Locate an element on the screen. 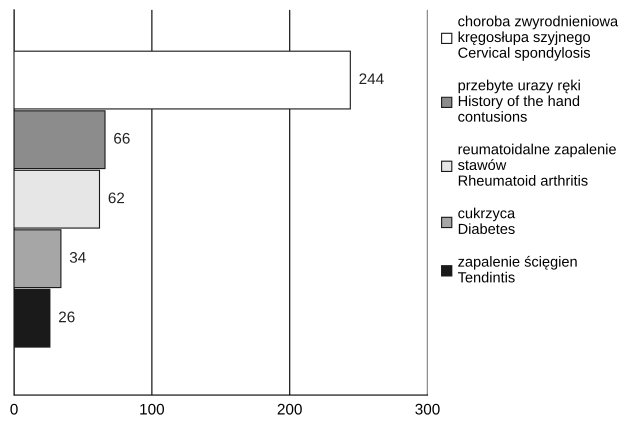  x-tick-label: 200 is located at coordinates (290, 409).